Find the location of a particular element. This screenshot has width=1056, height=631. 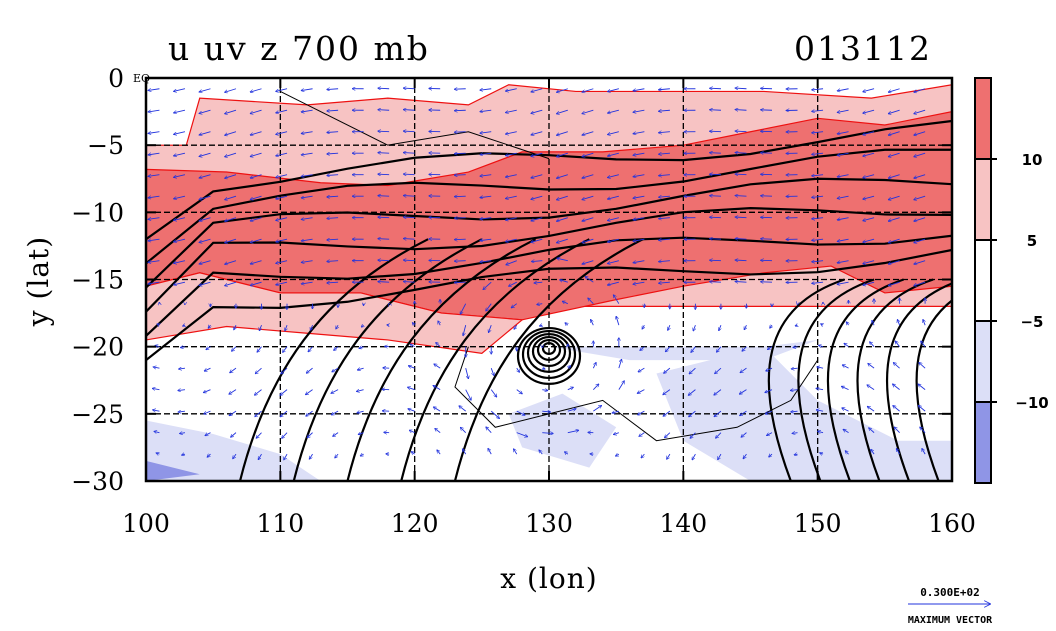

contour-low-ring is located at coordinates (549, 348).